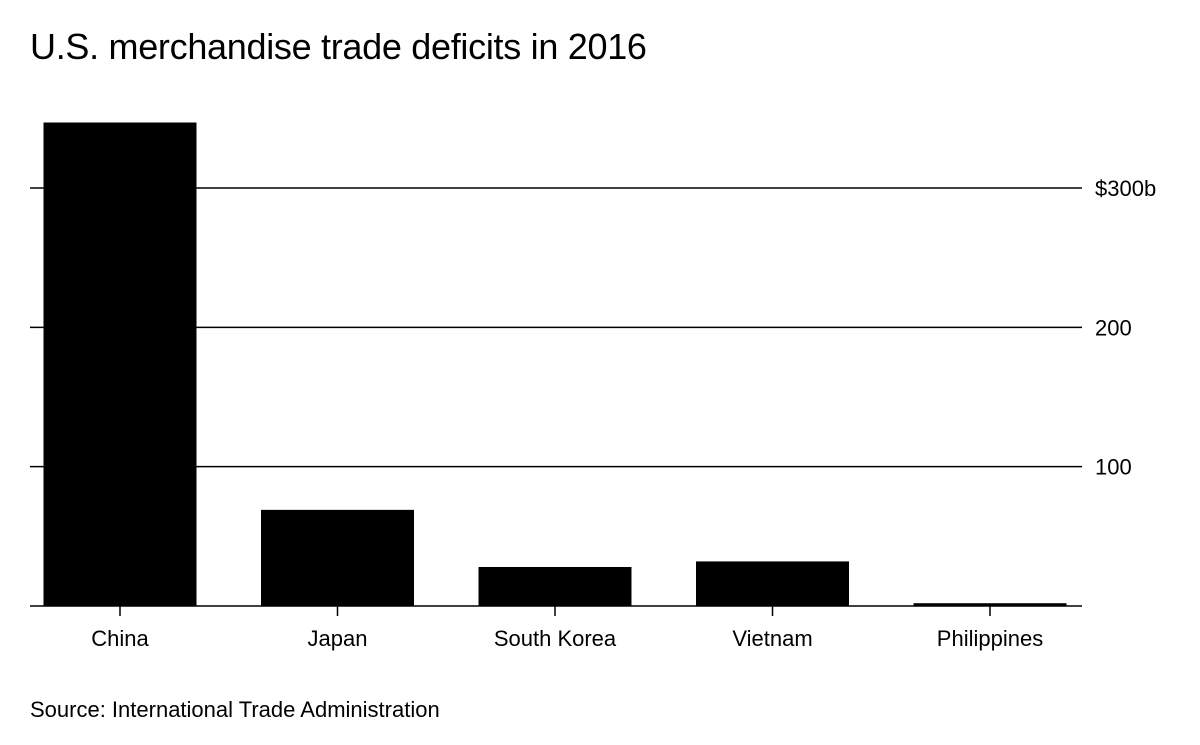 This screenshot has height=745, width=1200. I want to click on bar-japan, so click(337, 557).